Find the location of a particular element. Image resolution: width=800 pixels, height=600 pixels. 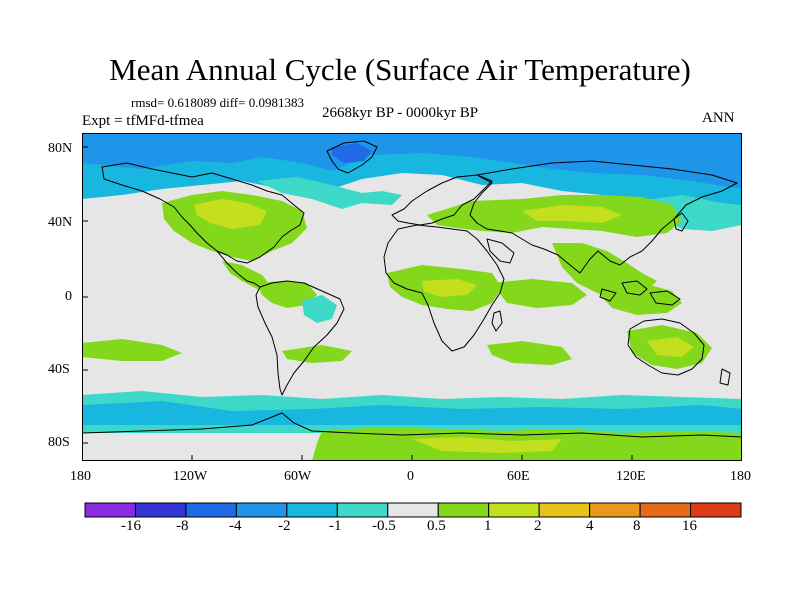

colorbar-label: -2 is located at coordinates (284, 526).